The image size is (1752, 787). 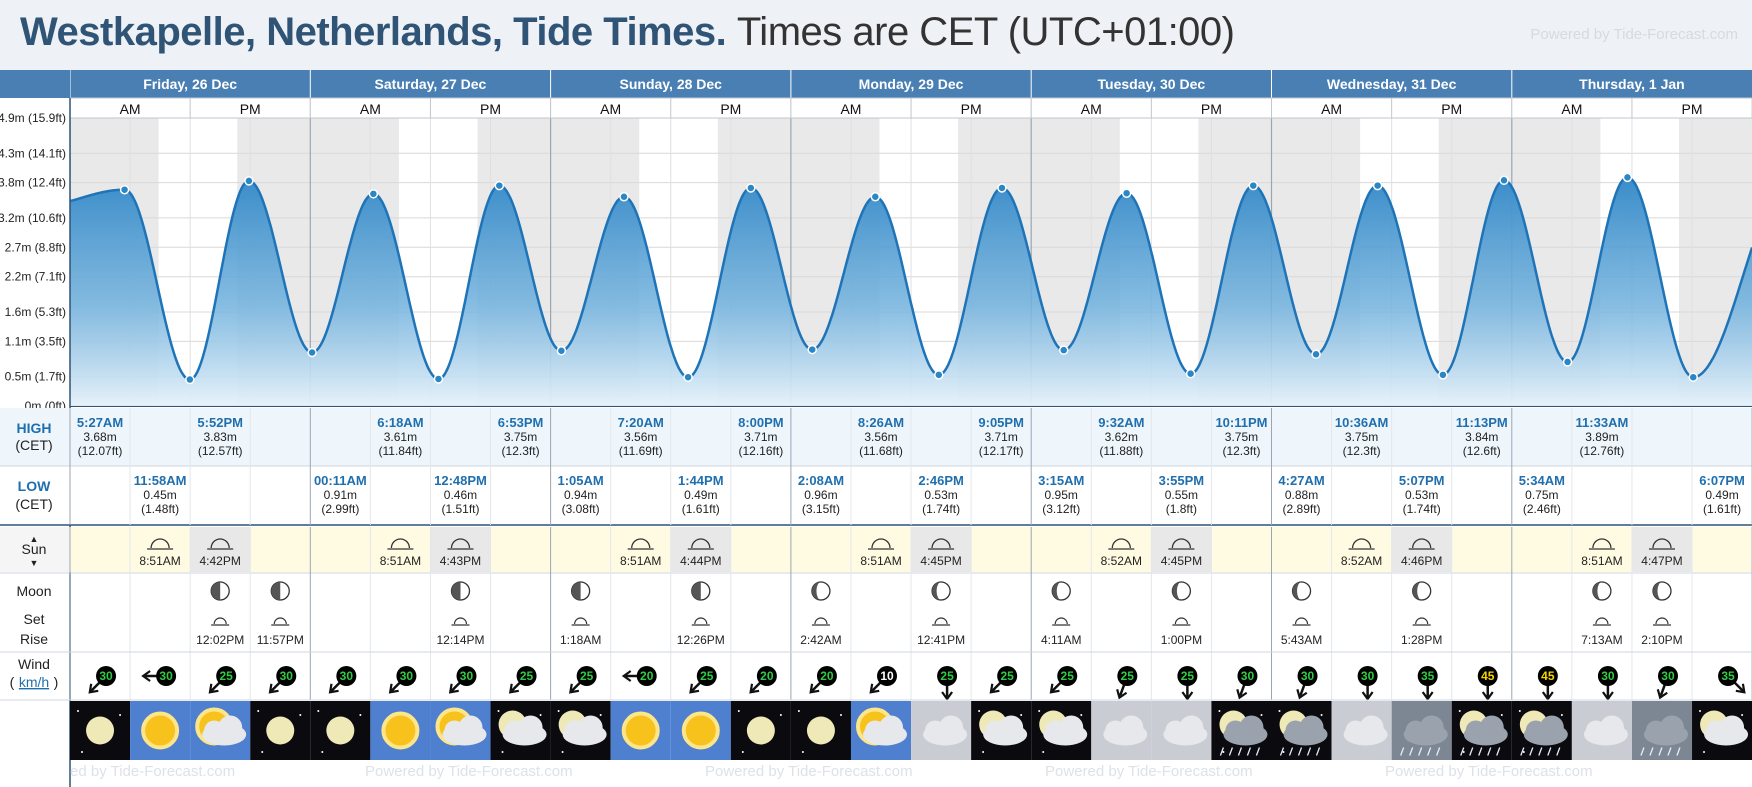 I want to click on moon-rise-label: Rise, so click(x=34, y=639).